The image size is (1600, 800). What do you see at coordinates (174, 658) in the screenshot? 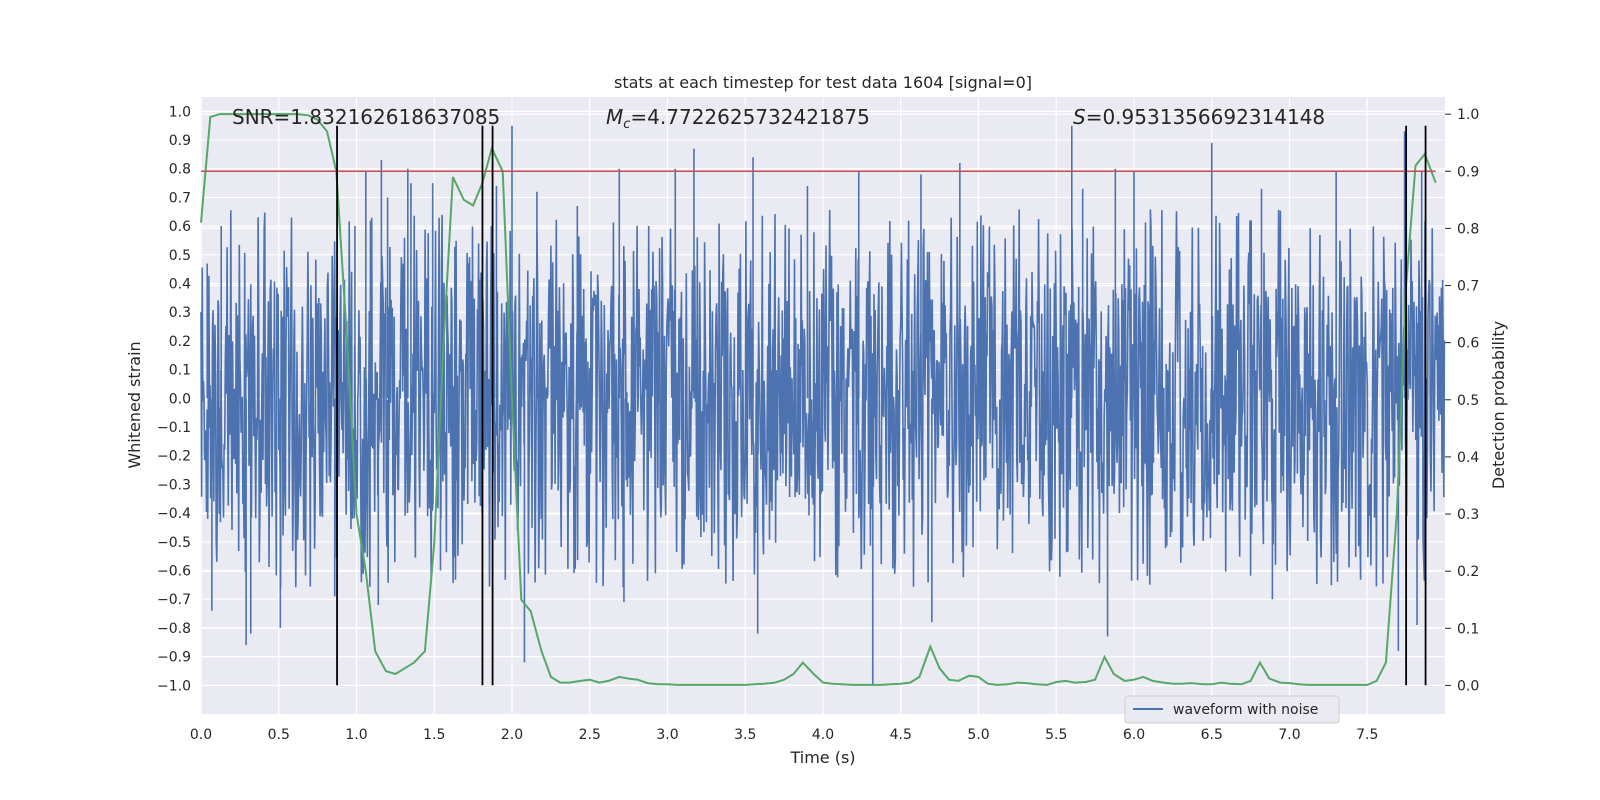
I see `y-tick-label: −0.9` at bounding box center [174, 658].